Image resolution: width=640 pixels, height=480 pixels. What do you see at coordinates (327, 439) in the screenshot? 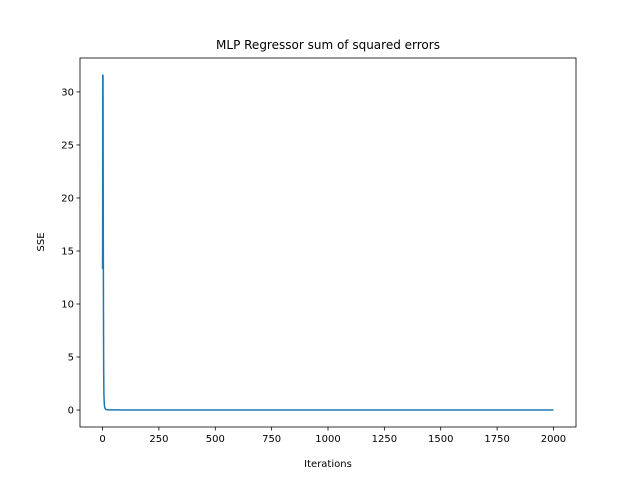
I see `x-tick-label: 1000` at bounding box center [327, 439].